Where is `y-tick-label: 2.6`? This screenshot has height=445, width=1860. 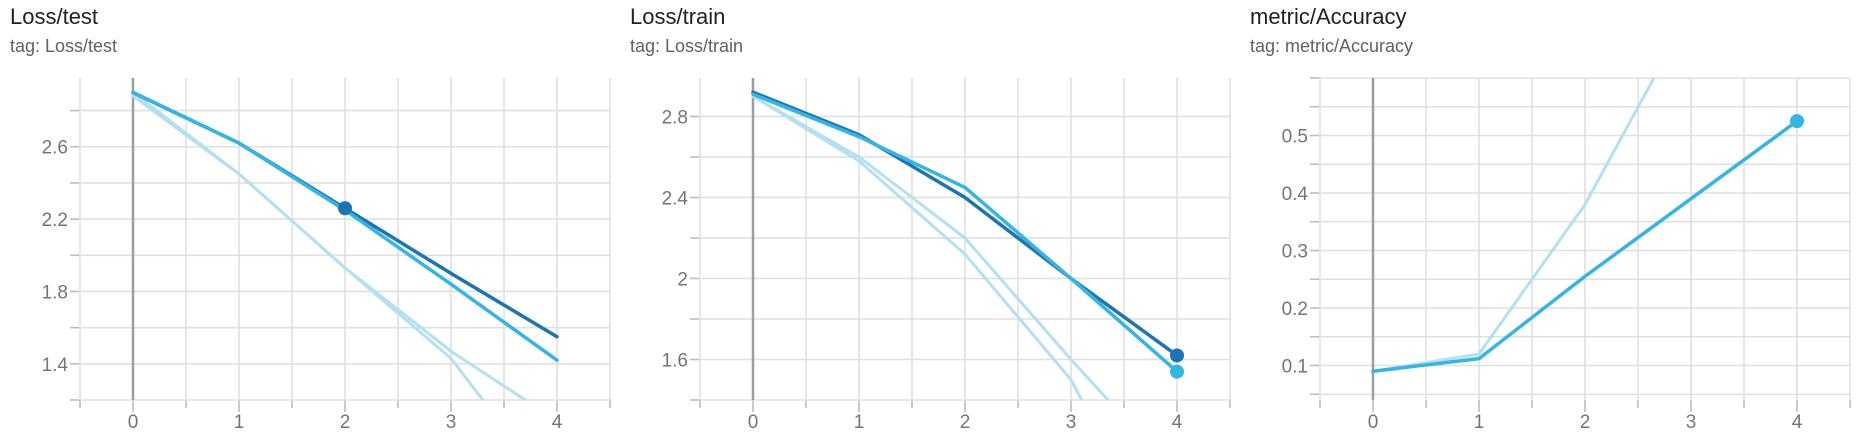 y-tick-label: 2.6 is located at coordinates (55, 148).